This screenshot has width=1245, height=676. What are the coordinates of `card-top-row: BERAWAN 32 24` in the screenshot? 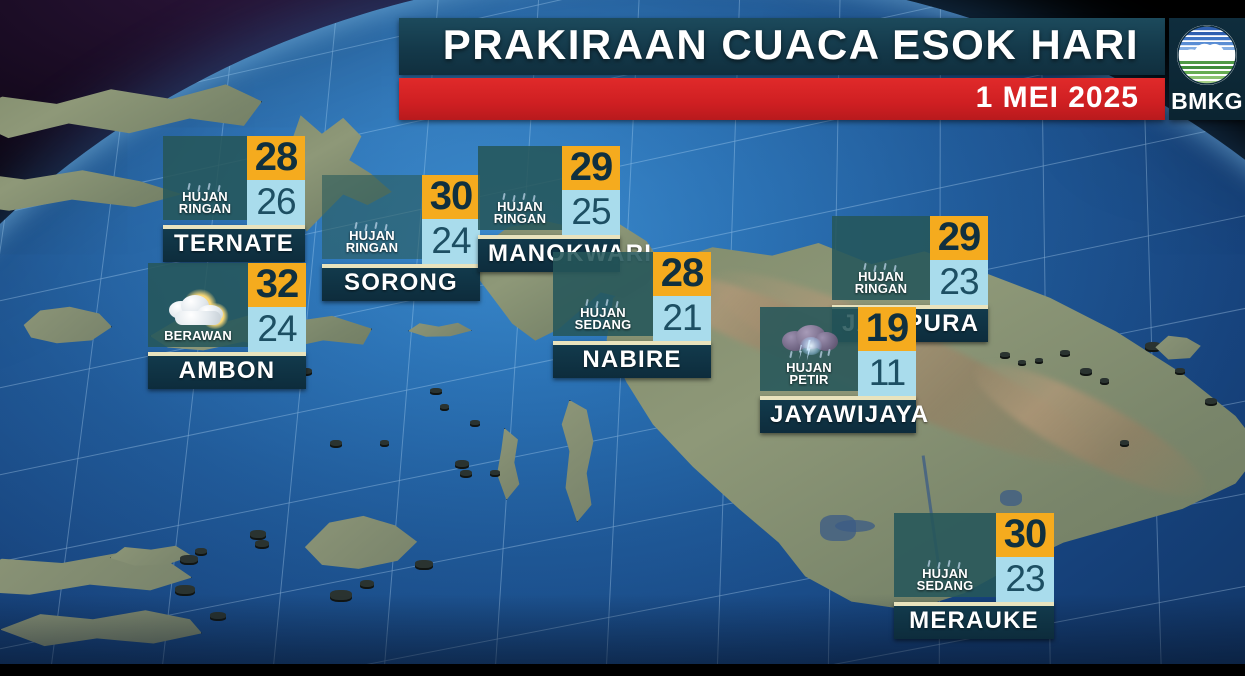 It's located at (227, 307).